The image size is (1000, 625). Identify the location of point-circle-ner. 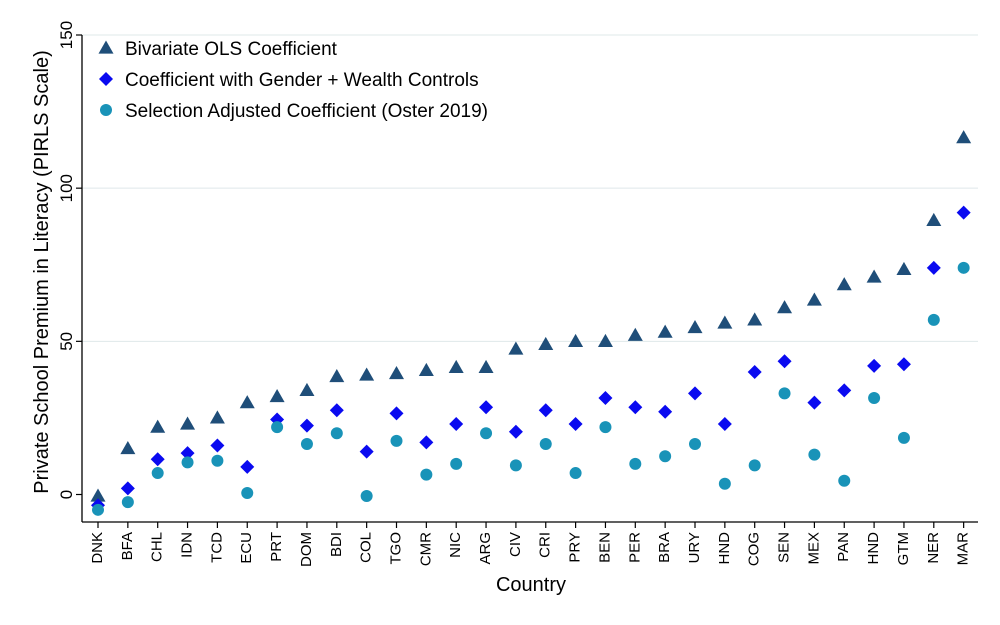
(933, 319).